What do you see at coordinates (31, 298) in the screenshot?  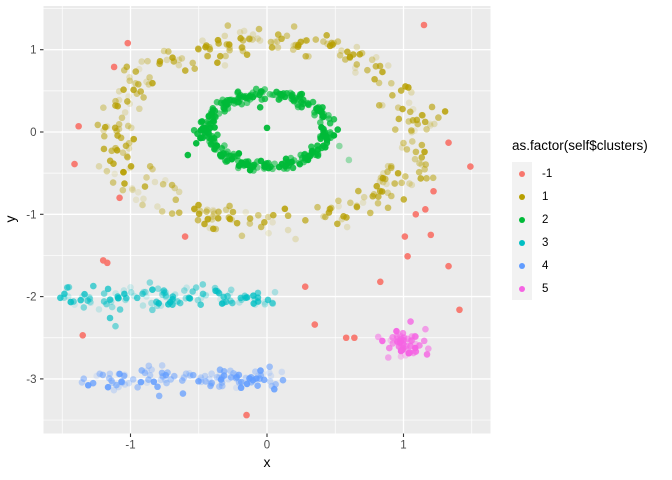 I see `y-tick-label: -2` at bounding box center [31, 298].